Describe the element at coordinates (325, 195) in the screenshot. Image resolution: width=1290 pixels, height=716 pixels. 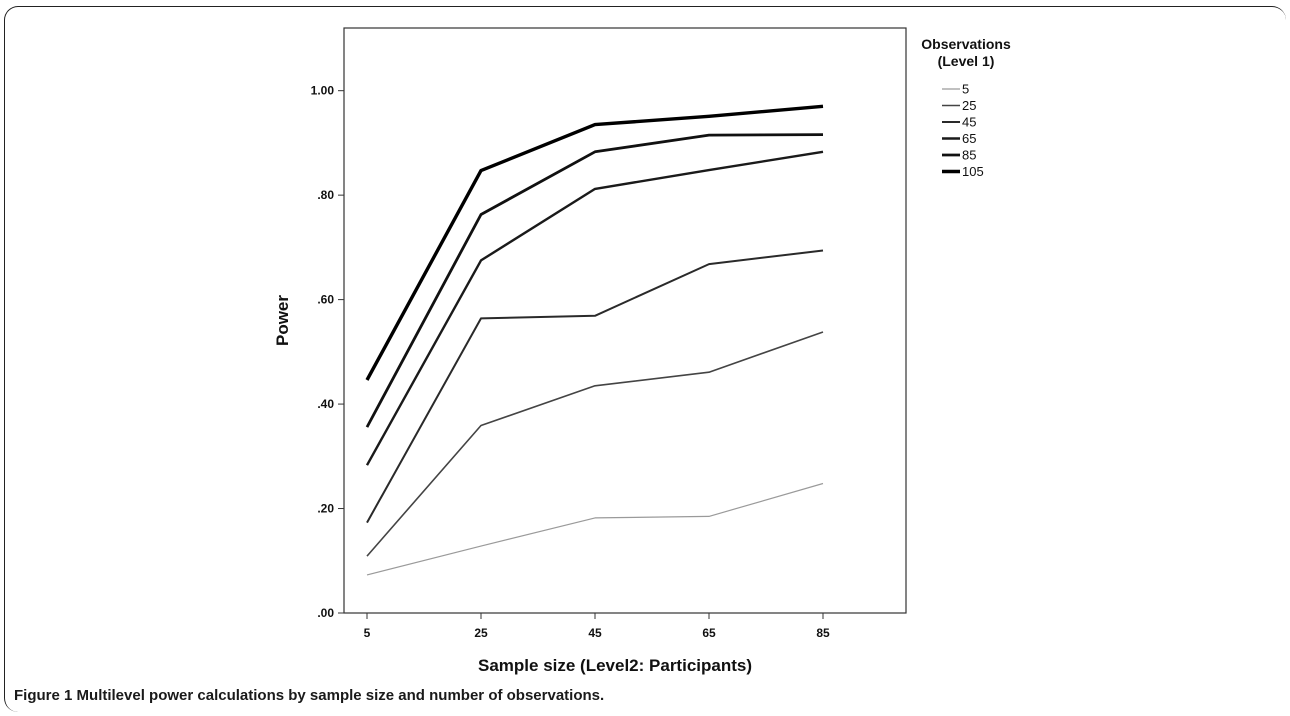
I see `y-tick-label: .80` at that location.